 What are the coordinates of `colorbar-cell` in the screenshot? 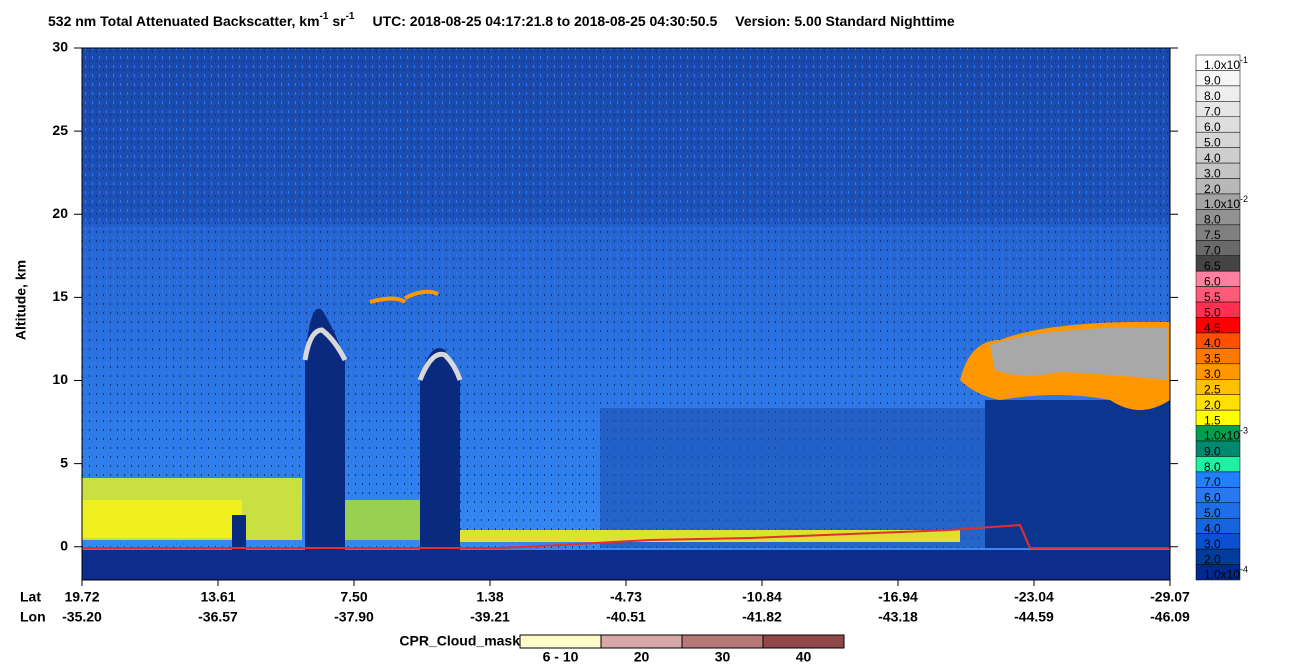 It's located at (1218, 572).